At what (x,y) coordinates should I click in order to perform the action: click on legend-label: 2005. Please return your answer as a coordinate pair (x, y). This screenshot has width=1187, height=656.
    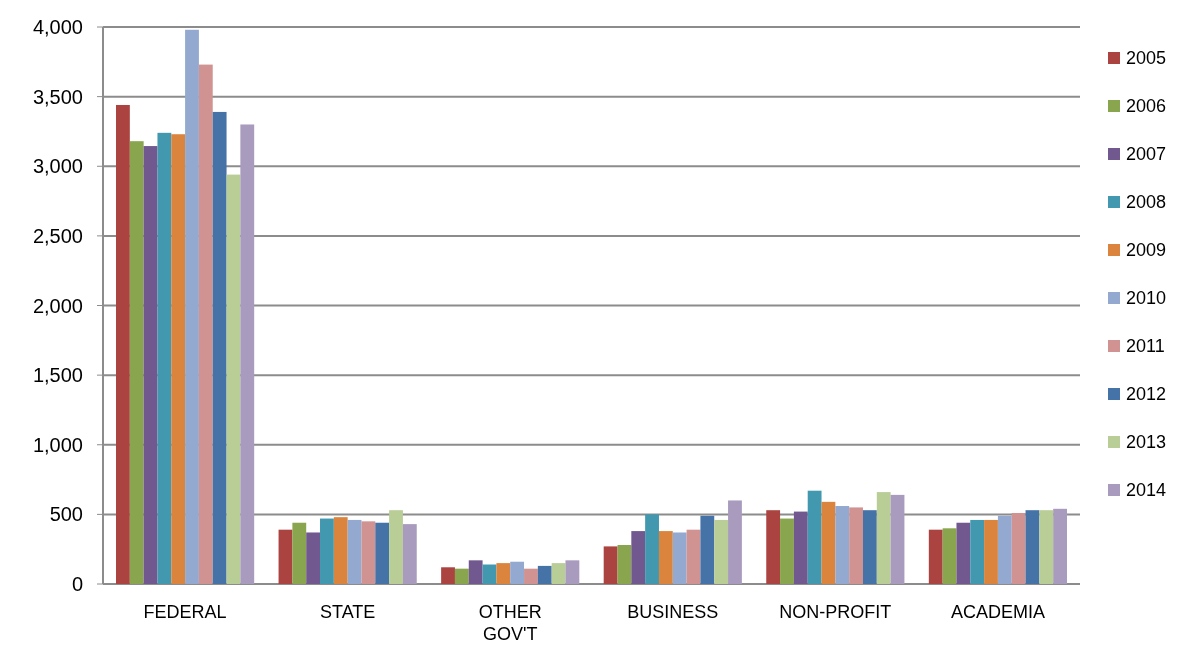
    Looking at the image, I should click on (1146, 58).